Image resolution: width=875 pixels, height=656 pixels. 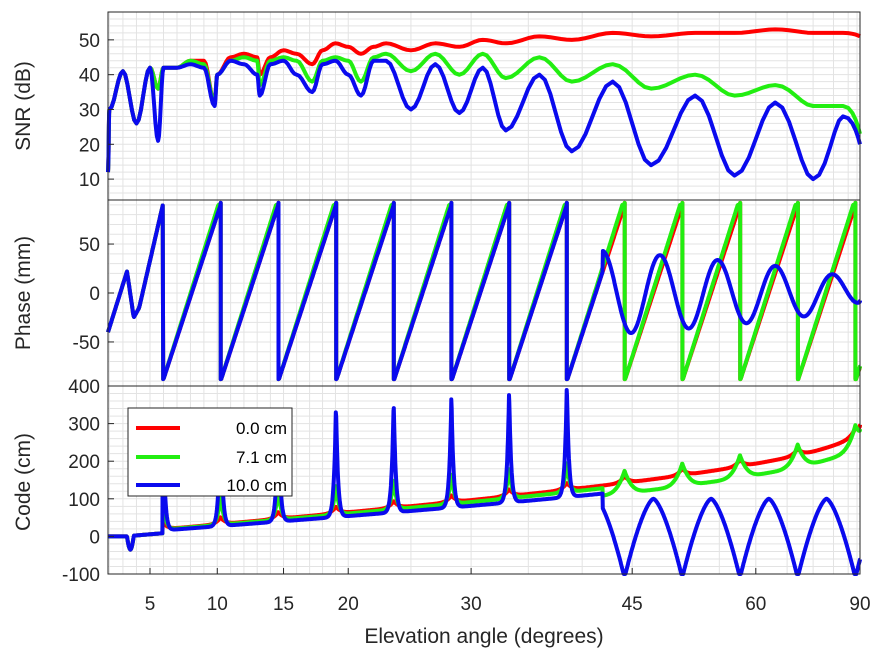 What do you see at coordinates (261, 428) in the screenshot?
I see `legend-label-1: 0.0 cm` at bounding box center [261, 428].